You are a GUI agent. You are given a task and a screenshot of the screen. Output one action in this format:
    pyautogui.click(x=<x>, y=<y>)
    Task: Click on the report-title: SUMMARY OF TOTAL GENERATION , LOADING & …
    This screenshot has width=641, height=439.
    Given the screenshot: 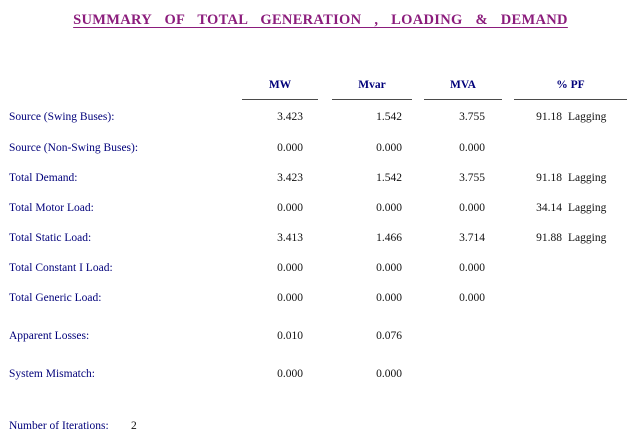 What is the action you would take?
    pyautogui.click(x=320, y=20)
    